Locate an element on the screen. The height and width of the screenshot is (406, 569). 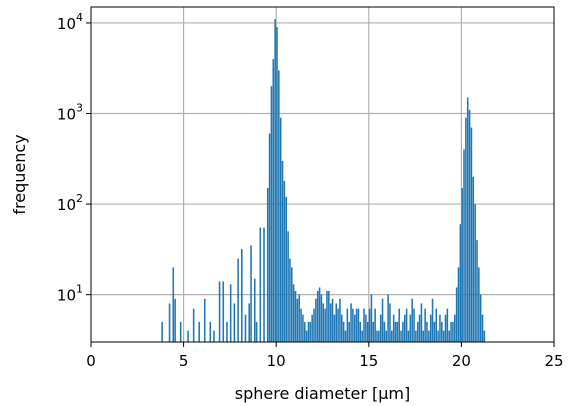
y-tick-label: 10² is located at coordinates (70, 203).